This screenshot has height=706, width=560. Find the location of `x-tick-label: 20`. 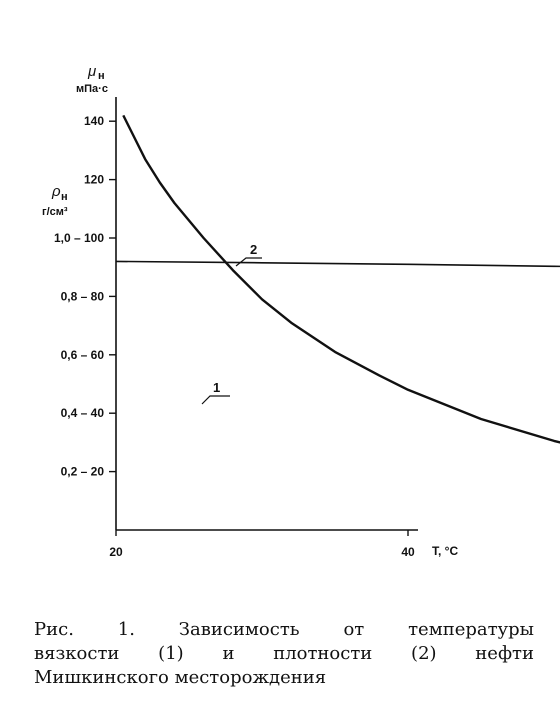

x-tick-label: 20 is located at coordinates (116, 552).